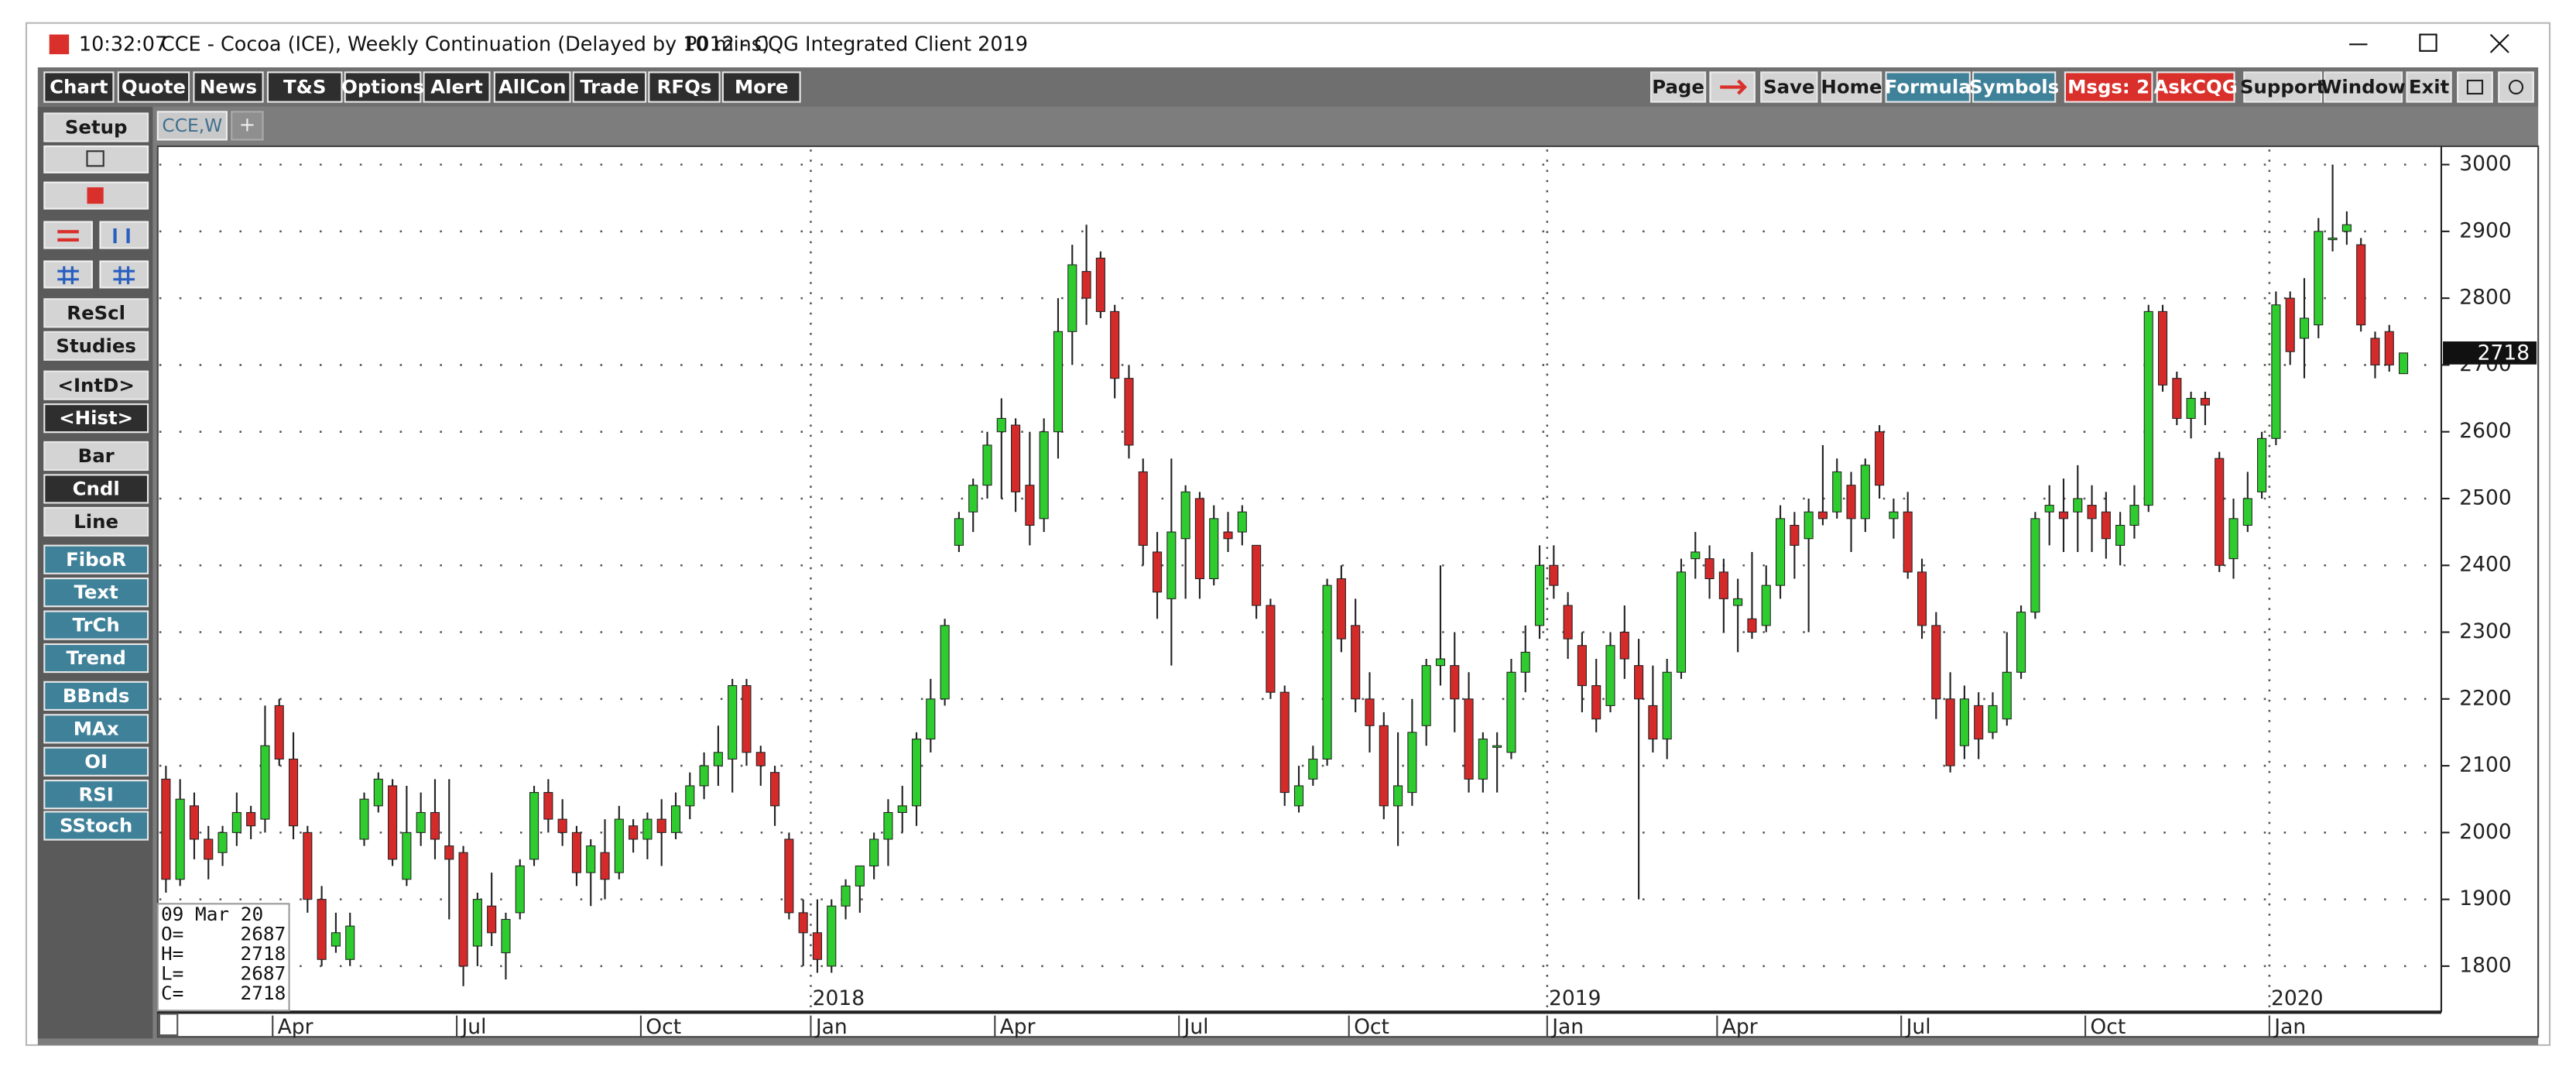 The width and height of the screenshot is (2576, 1087). Describe the element at coordinates (96, 159) in the screenshot. I see `print-button` at that location.